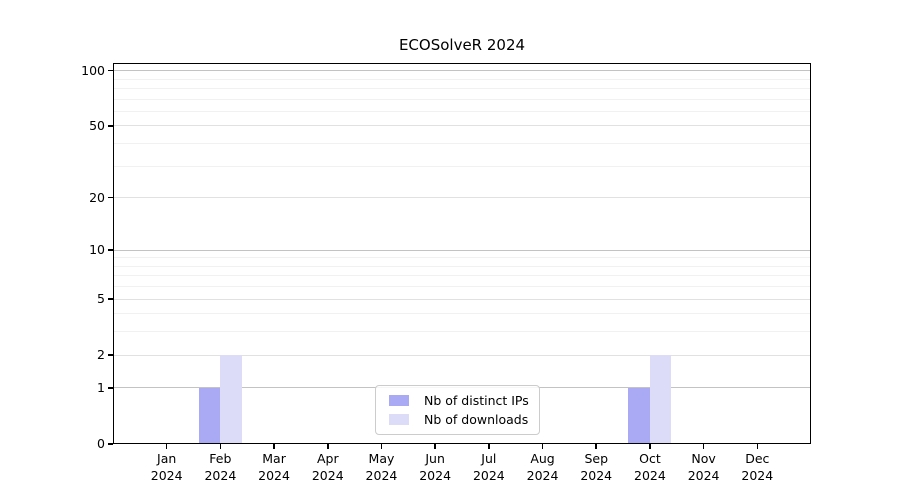 The width and height of the screenshot is (900, 500). What do you see at coordinates (757, 458) in the screenshot?
I see `x-tick-month-dec: Dec` at bounding box center [757, 458].